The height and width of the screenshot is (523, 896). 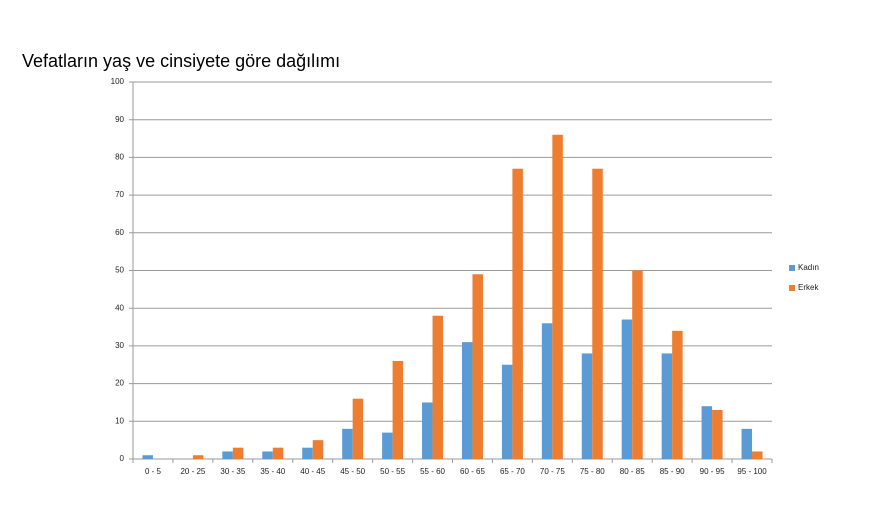 I want to click on x-tick-label: 60 - 65, so click(x=472, y=471).